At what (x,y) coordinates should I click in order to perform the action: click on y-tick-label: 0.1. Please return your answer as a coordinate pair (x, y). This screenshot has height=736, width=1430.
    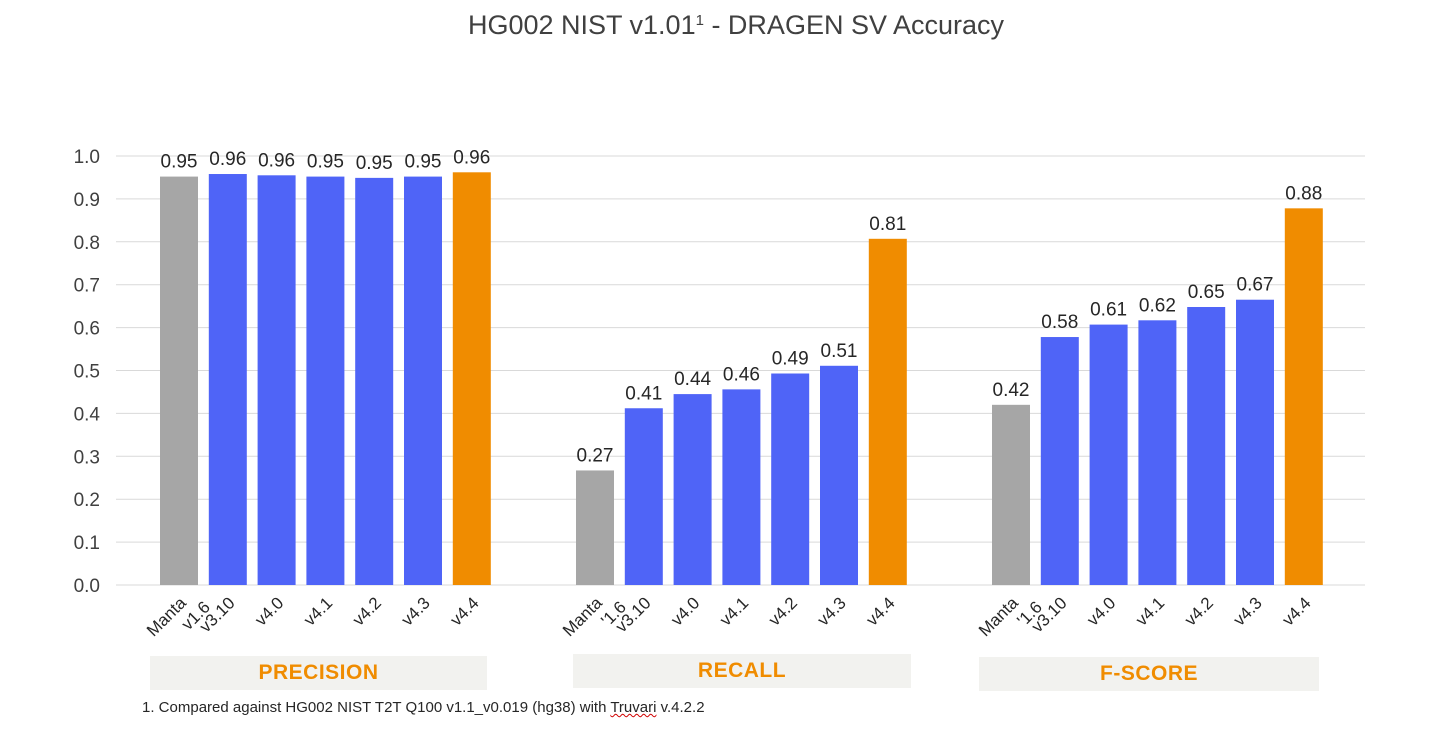
    Looking at the image, I should click on (87, 543).